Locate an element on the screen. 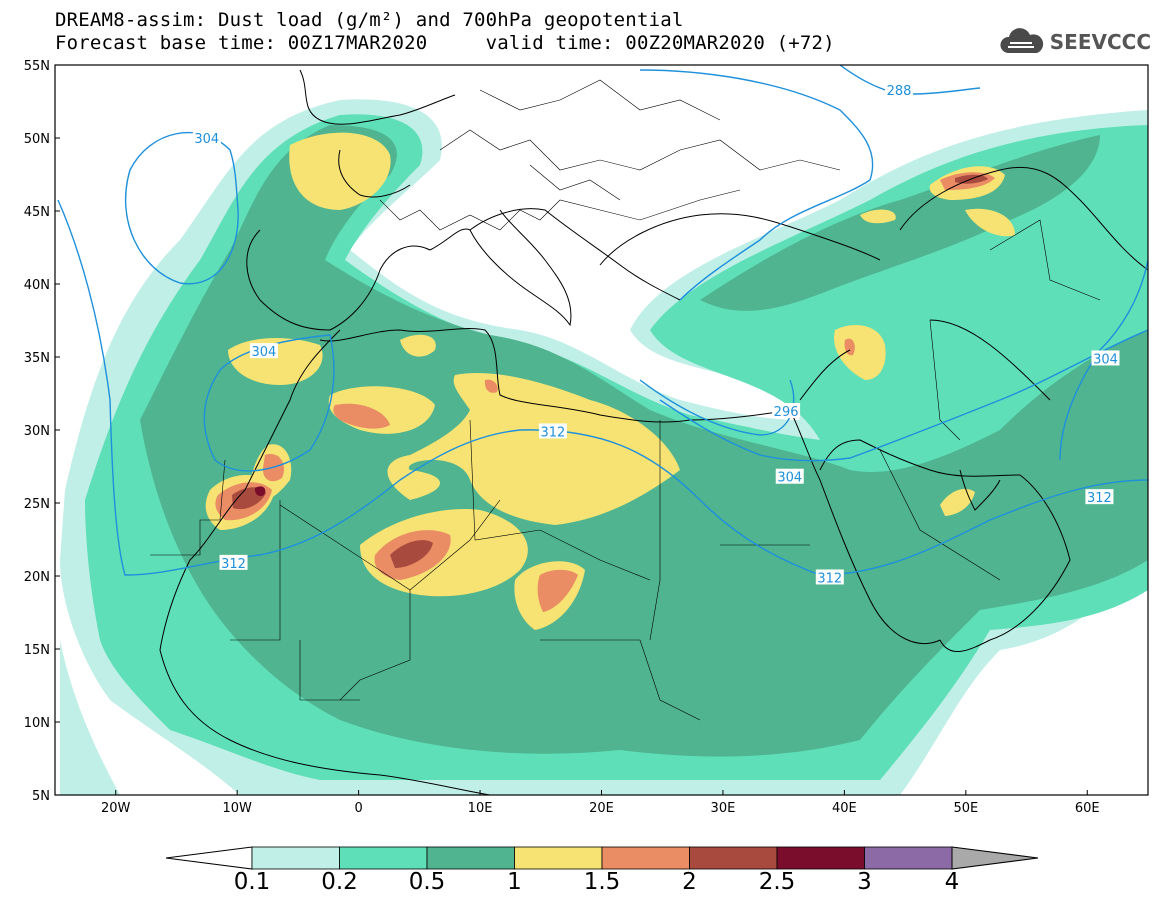 This screenshot has width=1165, height=907. lon-tick-label: 40E is located at coordinates (844, 808).